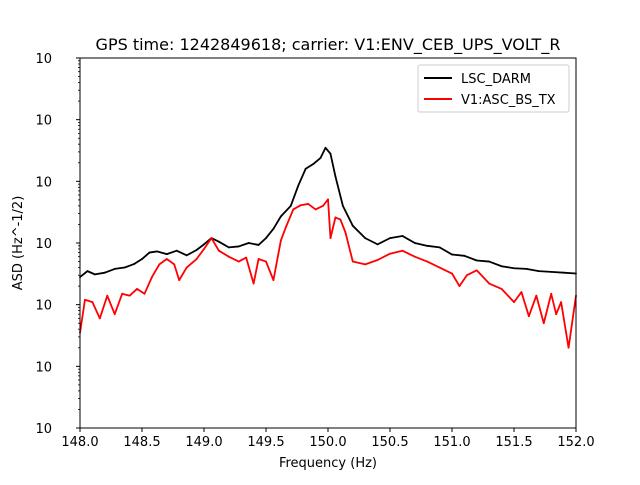 The image size is (640, 485). Describe the element at coordinates (265, 442) in the screenshot. I see `x-tick-label: 149.5` at that location.